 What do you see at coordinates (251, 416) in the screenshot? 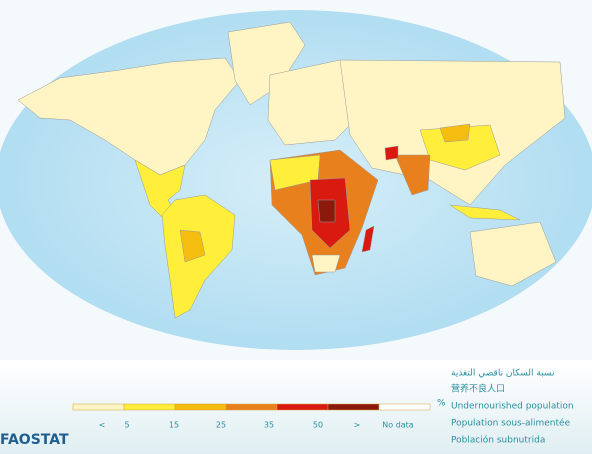
I see `color-scale: <5 15 25 35 50 > No data` at bounding box center [251, 416].